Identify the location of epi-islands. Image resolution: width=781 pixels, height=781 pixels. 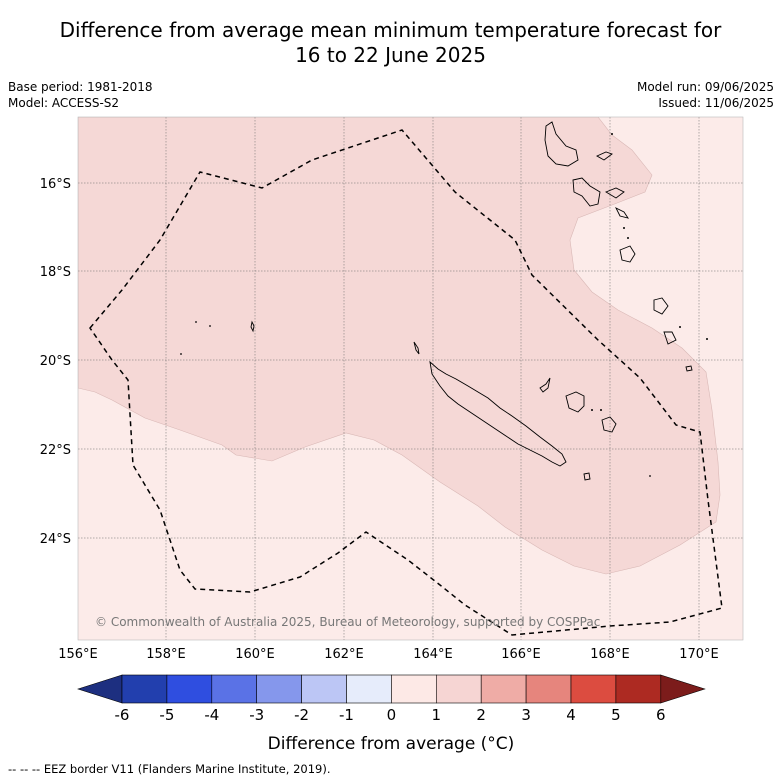
(622, 212).